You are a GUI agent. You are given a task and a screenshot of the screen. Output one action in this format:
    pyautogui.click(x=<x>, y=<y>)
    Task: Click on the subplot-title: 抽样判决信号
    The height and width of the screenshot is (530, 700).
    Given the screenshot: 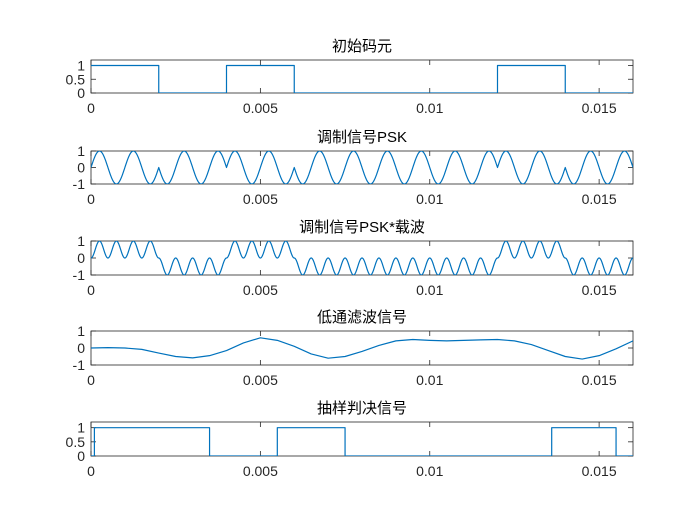 What is the action you would take?
    pyautogui.click(x=362, y=408)
    